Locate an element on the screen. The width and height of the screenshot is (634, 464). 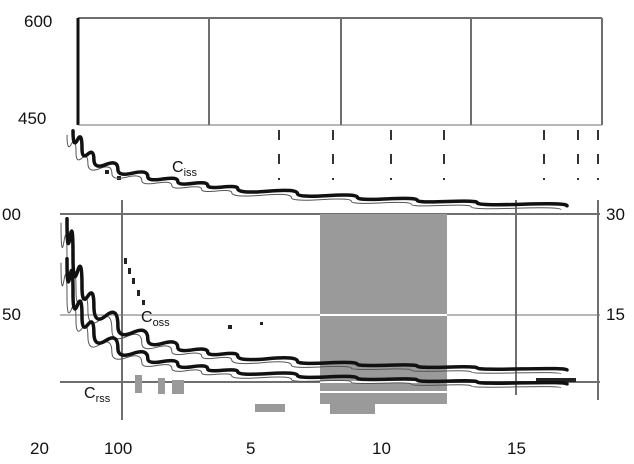
y-tick-left-50: 50 is located at coordinates (11, 314).